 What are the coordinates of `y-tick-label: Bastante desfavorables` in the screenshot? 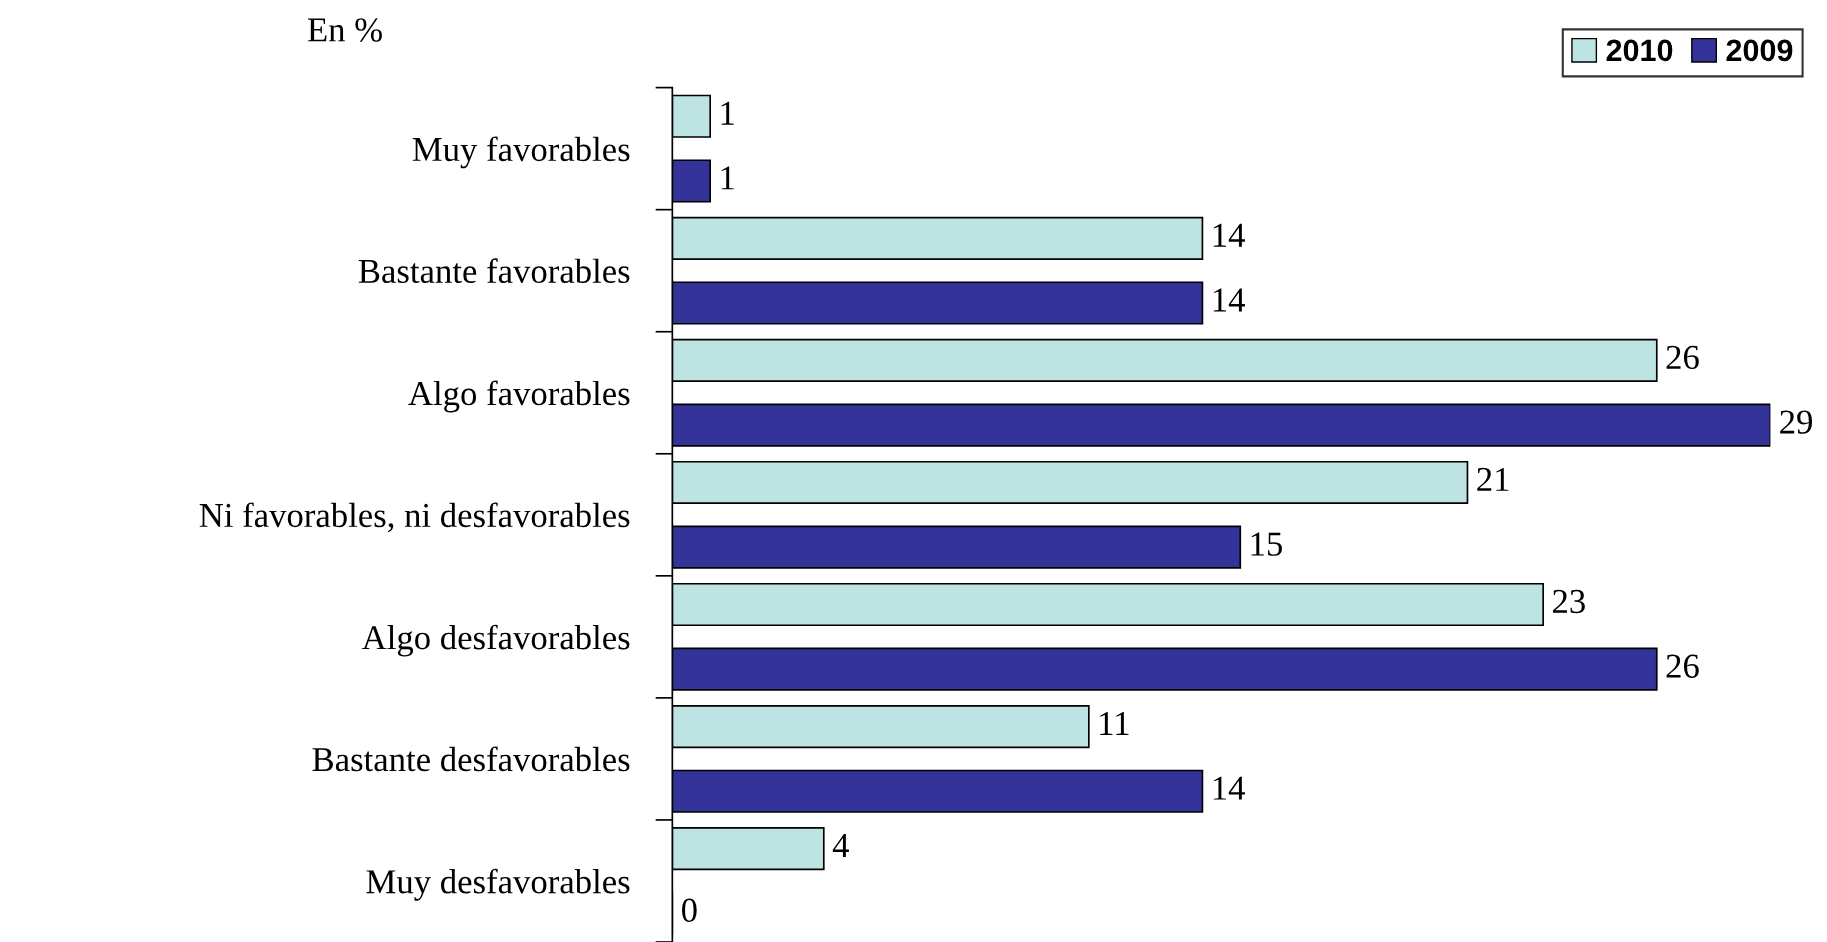 It's located at (471, 759).